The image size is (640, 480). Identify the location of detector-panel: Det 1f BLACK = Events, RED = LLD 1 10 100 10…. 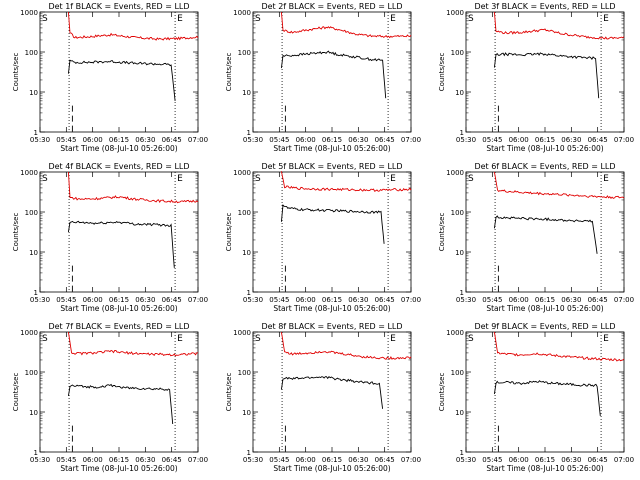
(110, 77).